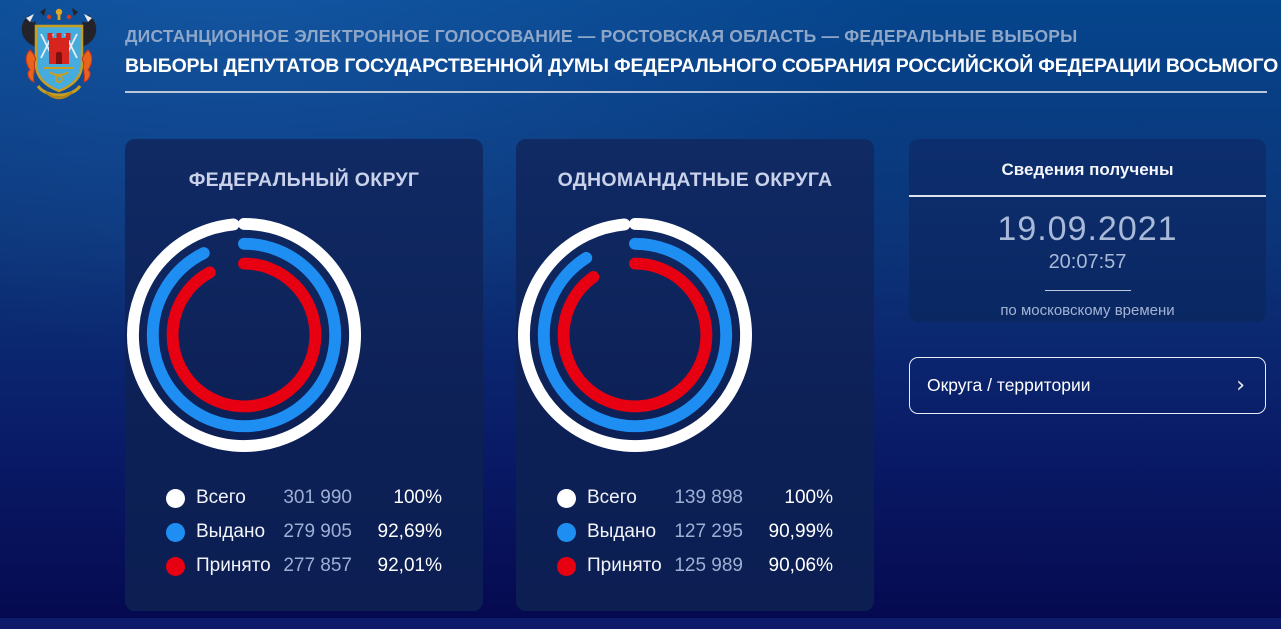  Describe the element at coordinates (1240, 385) in the screenshot. I see `chevron-right-icon: ›` at that location.